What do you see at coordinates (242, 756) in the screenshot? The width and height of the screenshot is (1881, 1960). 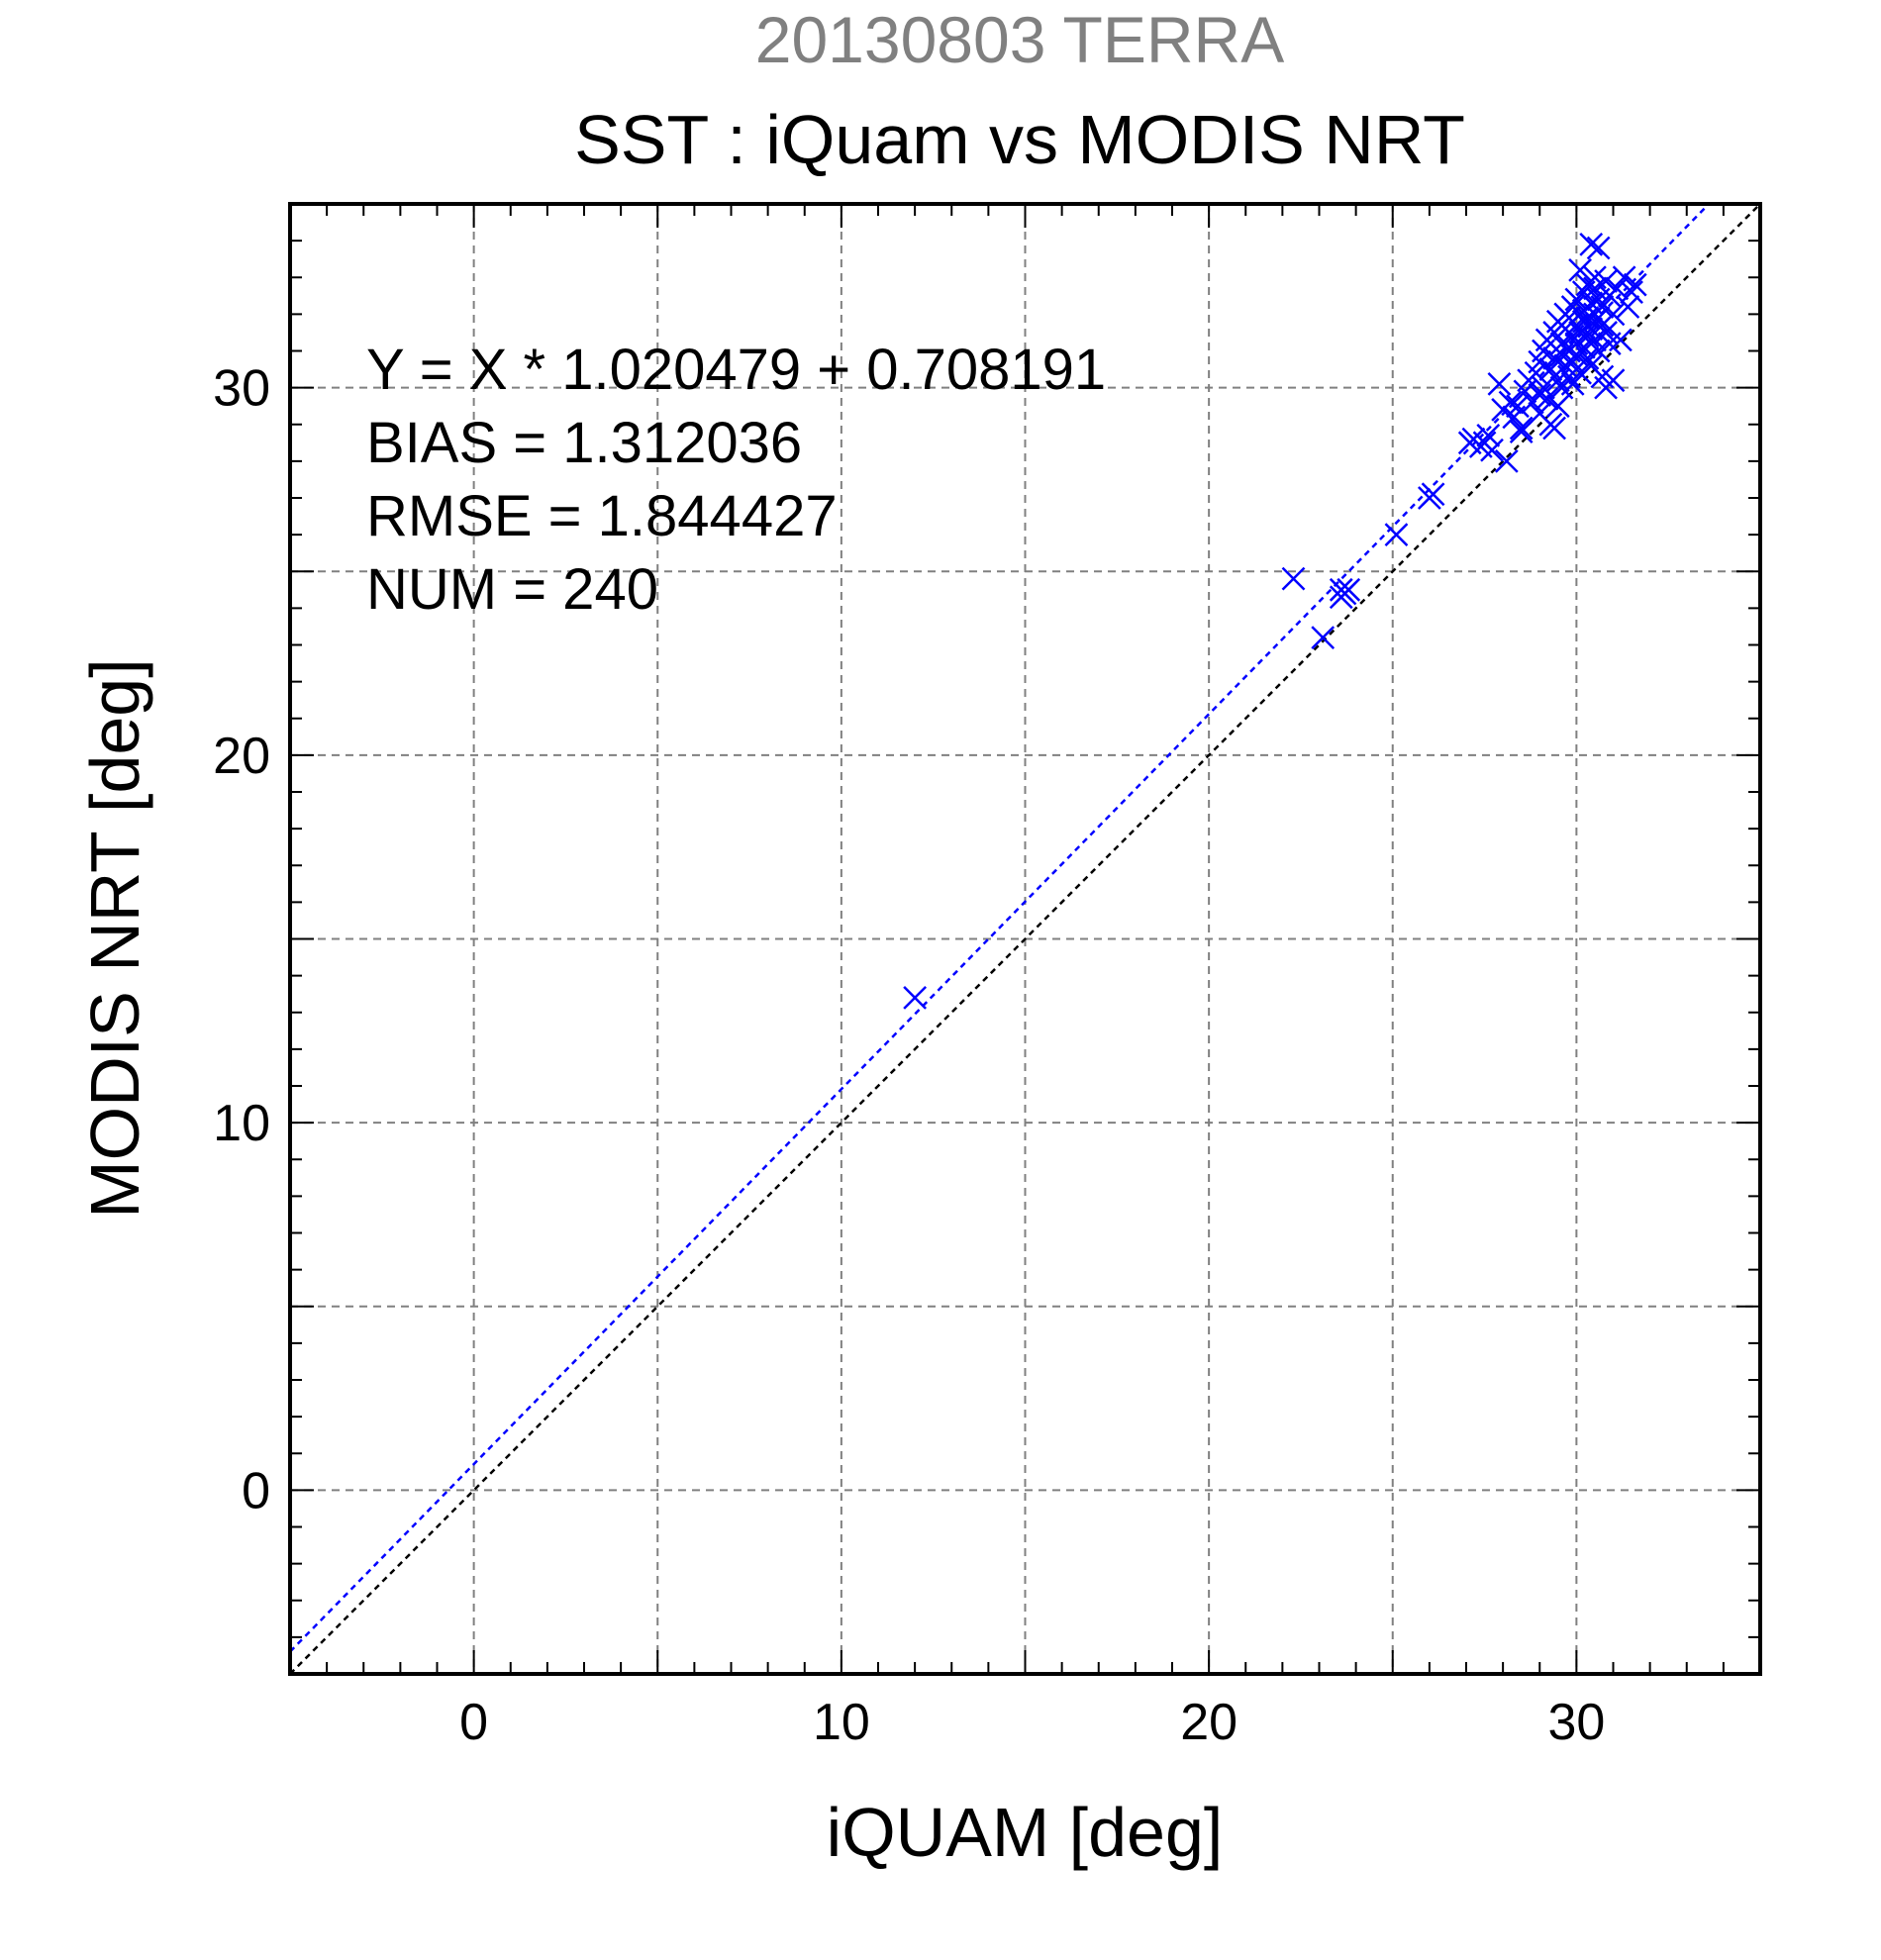 I see `y-tick-label: 20` at bounding box center [242, 756].